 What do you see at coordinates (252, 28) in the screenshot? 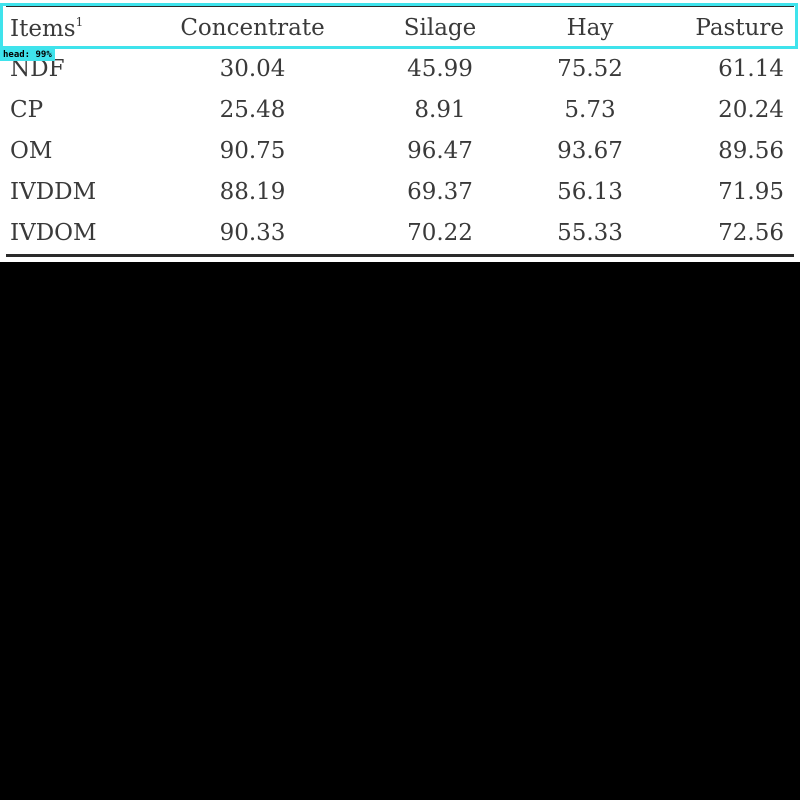
I see `header-concentrate: Concentrate` at bounding box center [252, 28].